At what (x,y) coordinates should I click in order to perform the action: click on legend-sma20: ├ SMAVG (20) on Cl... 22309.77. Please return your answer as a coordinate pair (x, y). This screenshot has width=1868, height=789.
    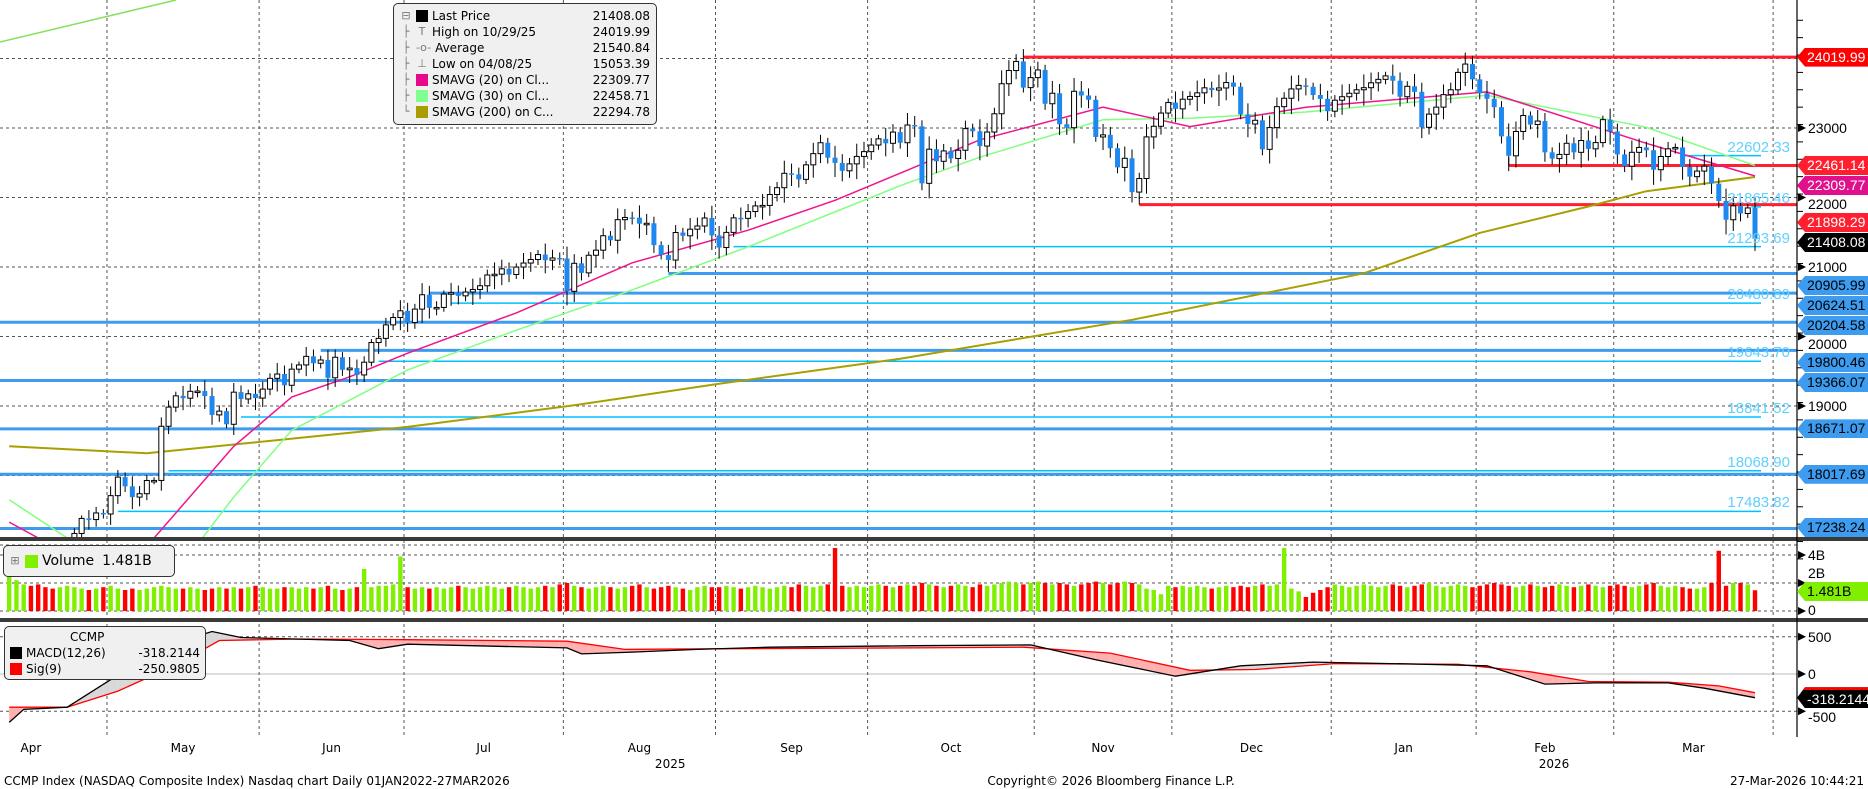
    Looking at the image, I should click on (525, 80).